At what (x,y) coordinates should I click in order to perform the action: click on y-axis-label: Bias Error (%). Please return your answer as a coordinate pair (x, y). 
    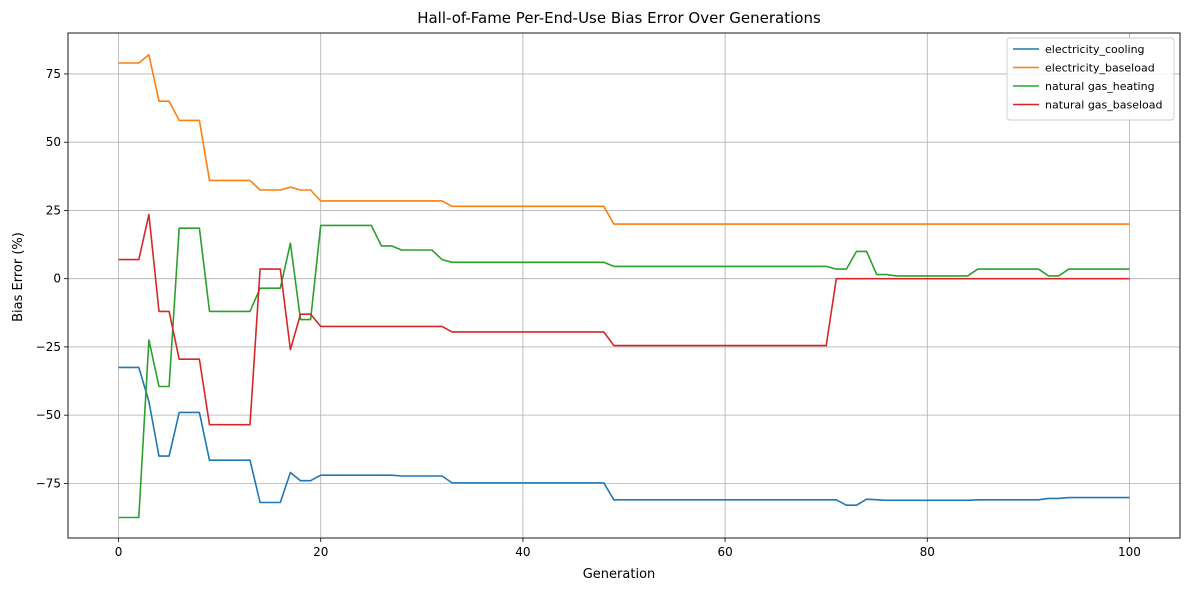
    Looking at the image, I should click on (18, 277).